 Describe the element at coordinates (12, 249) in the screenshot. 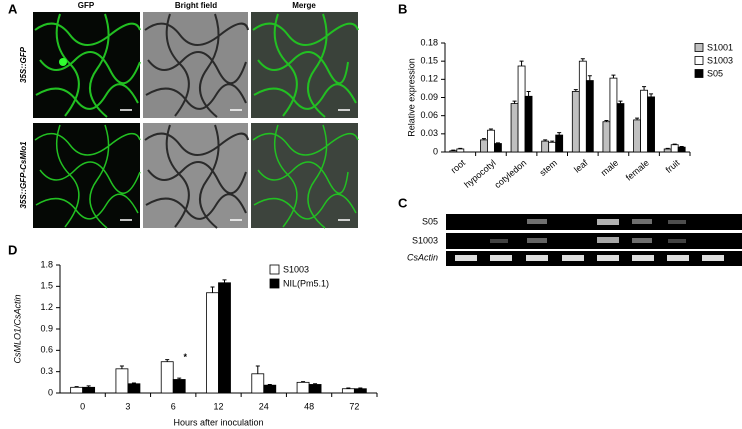

I see `panel-label: D` at that location.